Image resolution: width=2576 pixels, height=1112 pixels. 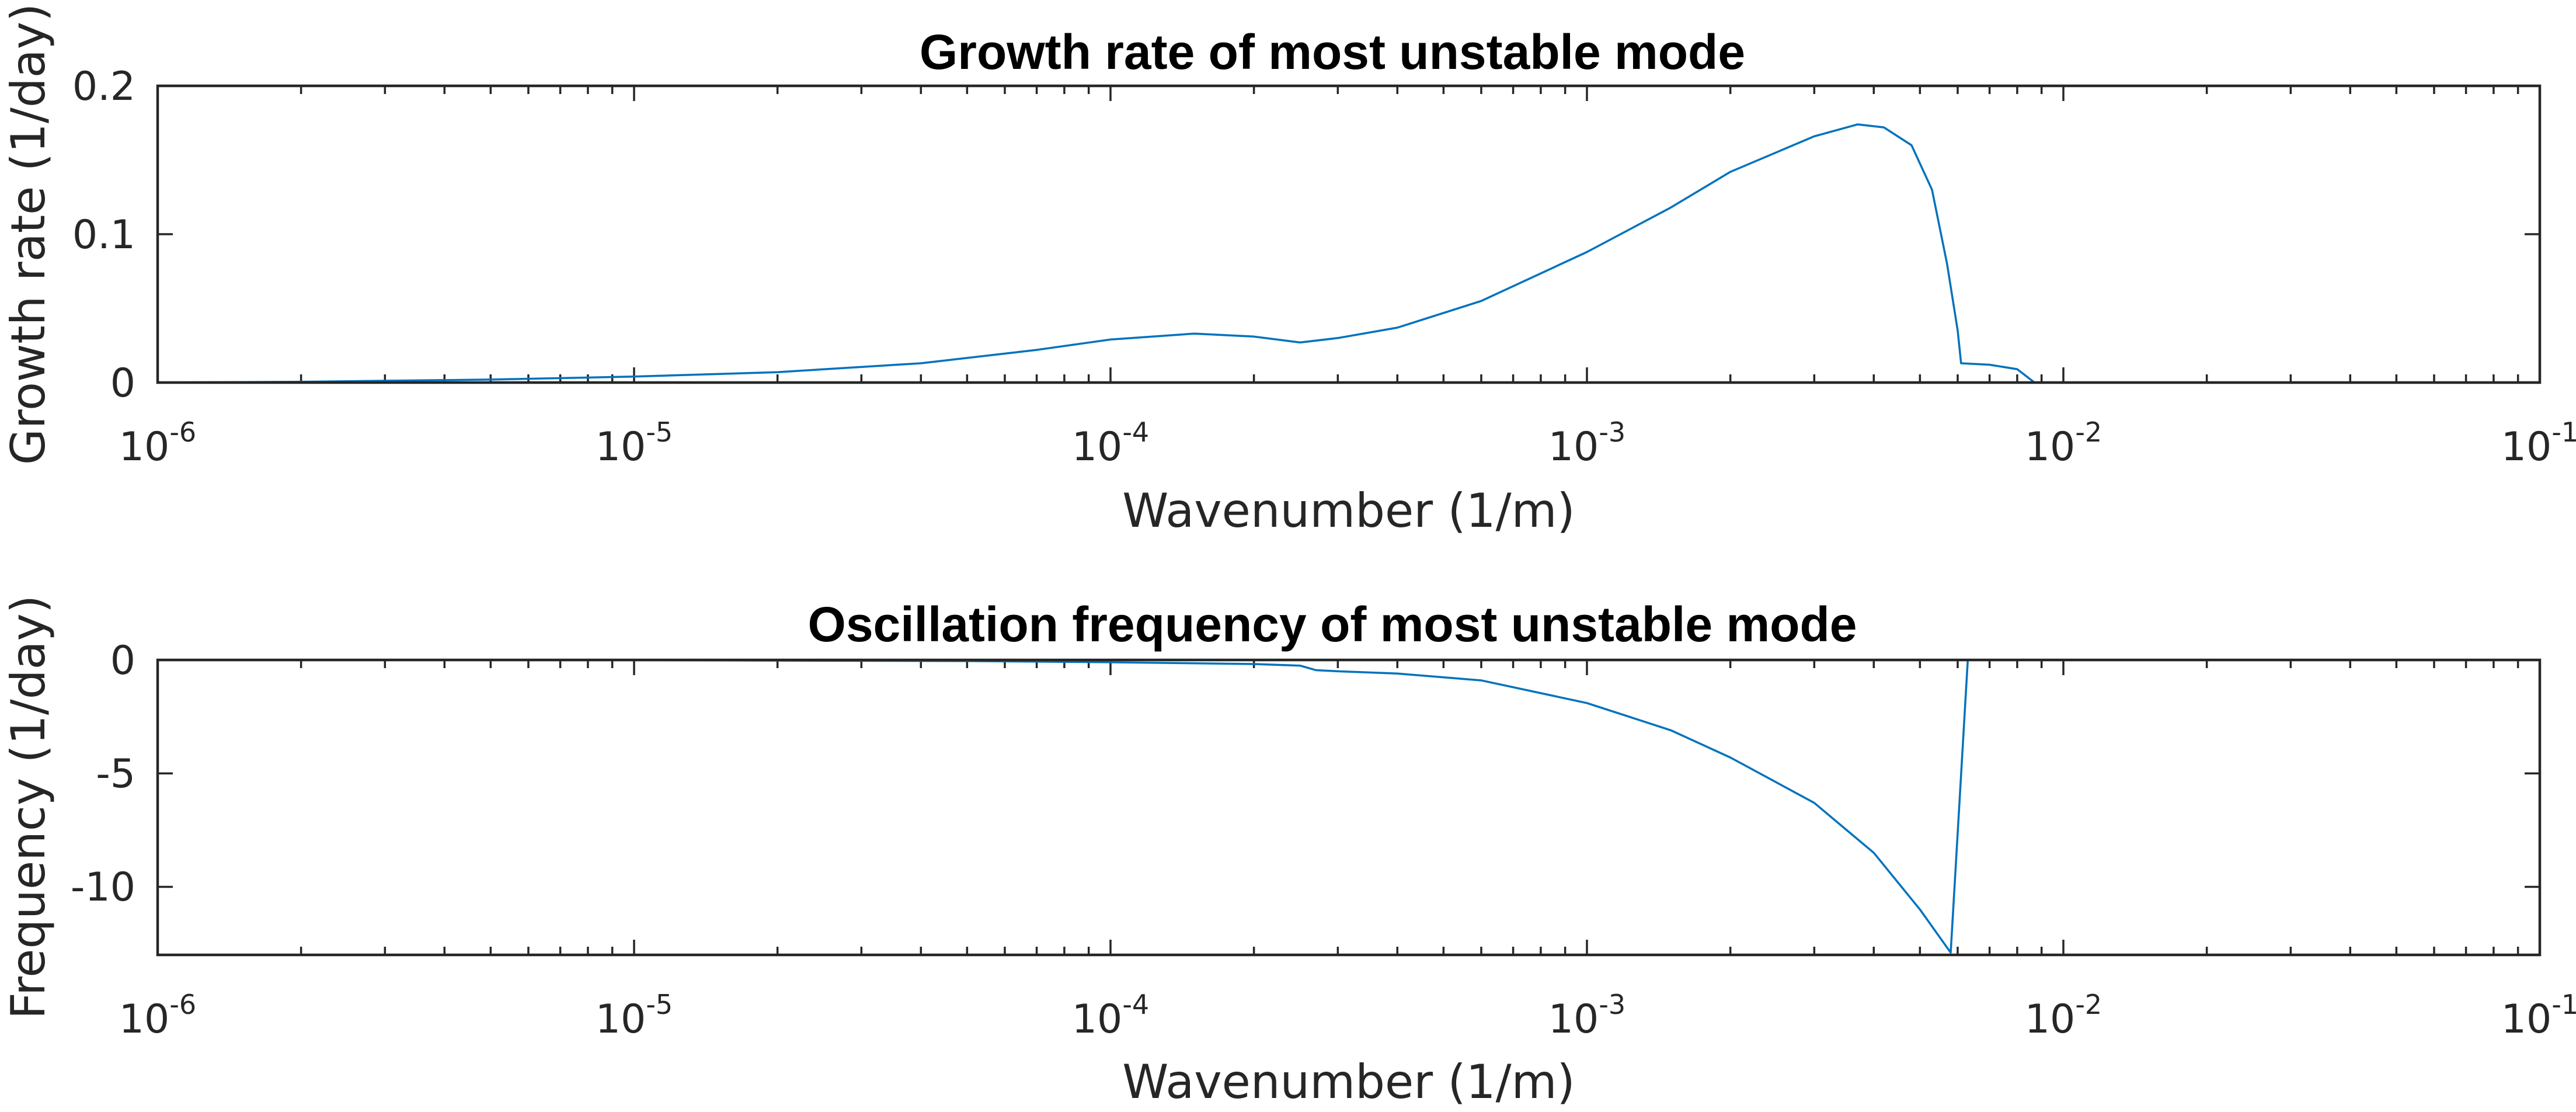 What do you see at coordinates (2063, 1016) in the screenshot?
I see `frequency-x-tick-label: 10⁻²` at bounding box center [2063, 1016].